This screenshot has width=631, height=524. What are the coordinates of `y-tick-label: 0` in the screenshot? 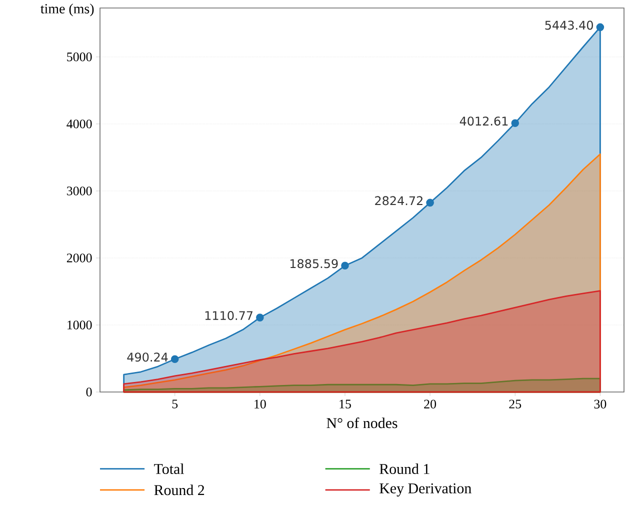 It's located at (89, 392).